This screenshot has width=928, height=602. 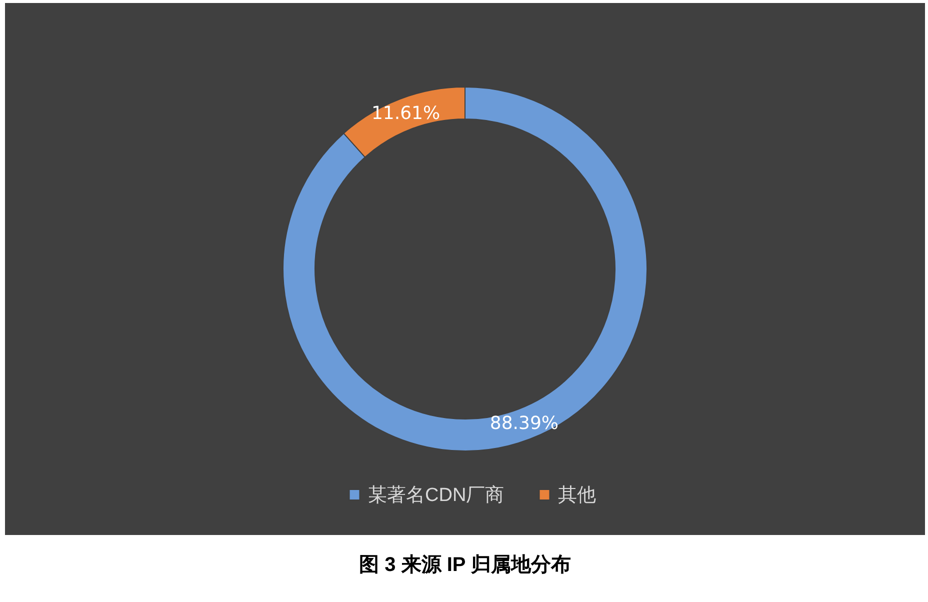 I want to click on data-label: 88.39%, so click(x=524, y=423).